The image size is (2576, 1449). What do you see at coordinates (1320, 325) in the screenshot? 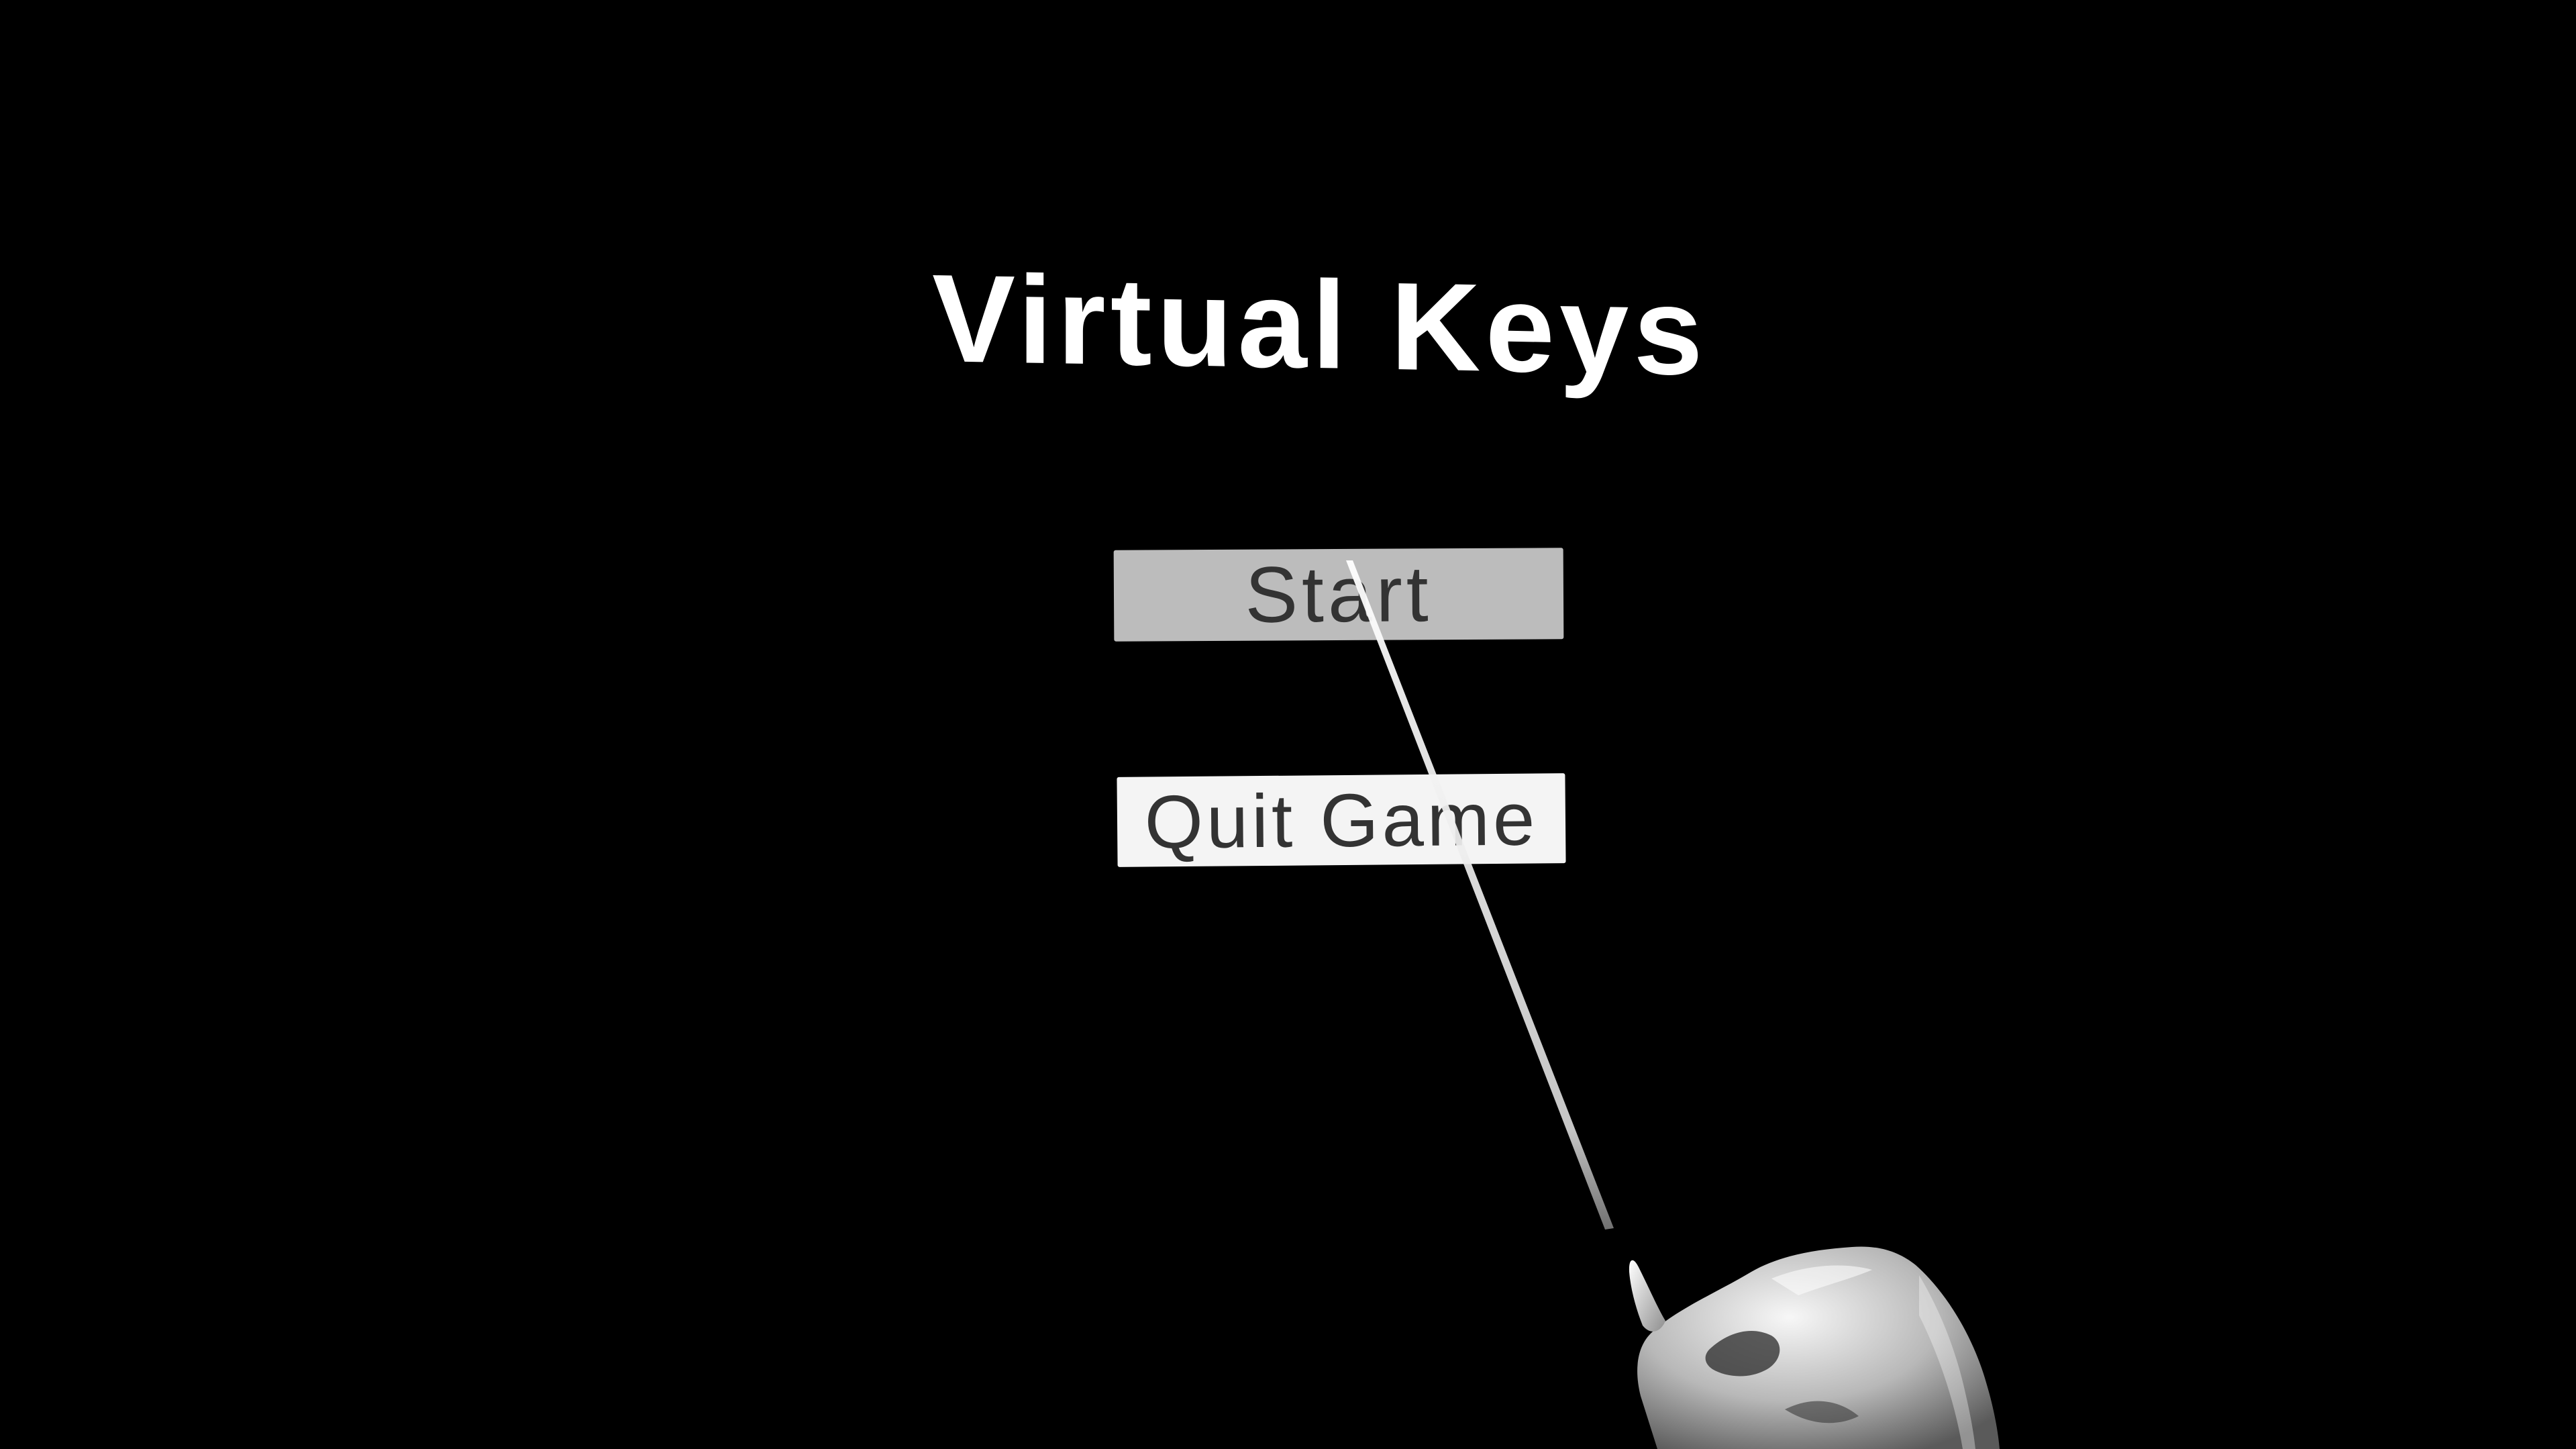
I see `game-title: Virtual Keys` at bounding box center [1320, 325].